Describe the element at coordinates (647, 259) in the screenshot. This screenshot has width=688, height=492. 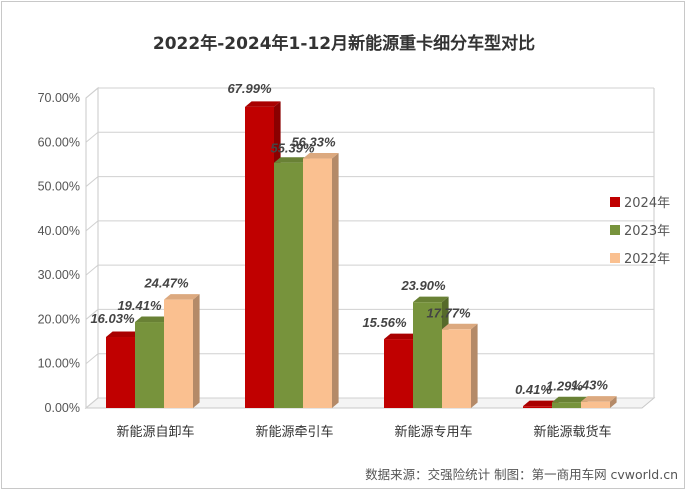
I see `legend-label: 2022年` at that location.